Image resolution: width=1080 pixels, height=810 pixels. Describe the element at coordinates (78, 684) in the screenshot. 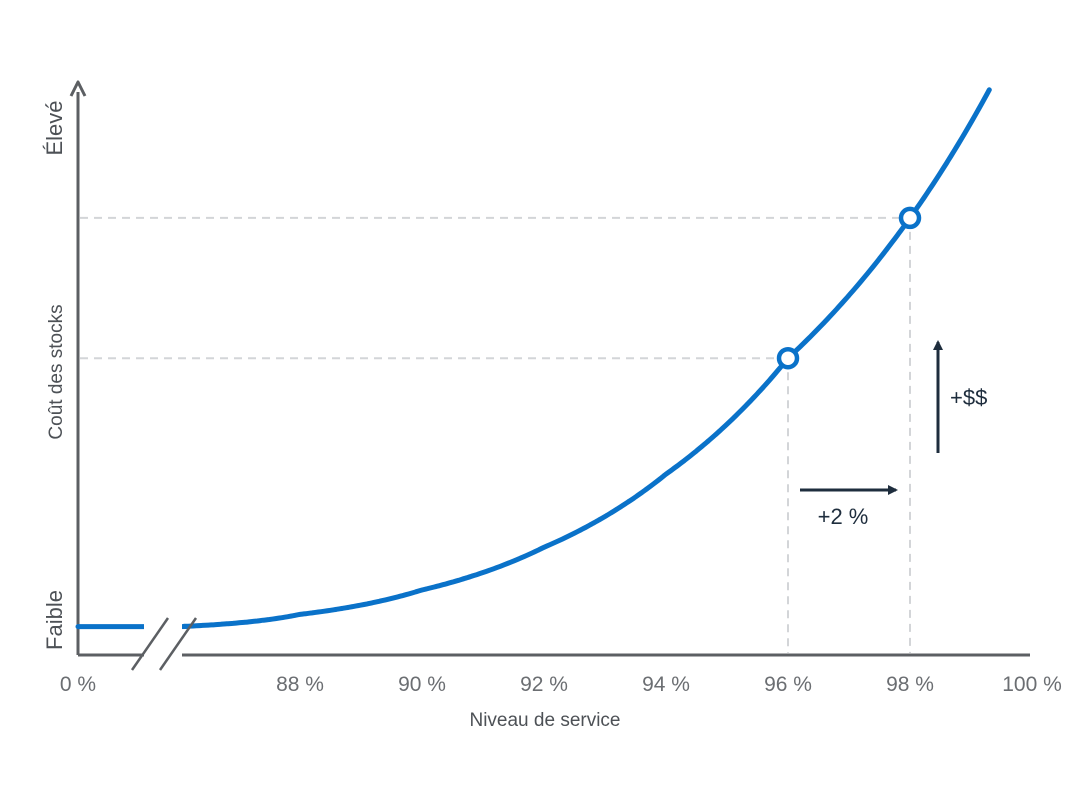

I see `x-tick-label: 0 %` at that location.